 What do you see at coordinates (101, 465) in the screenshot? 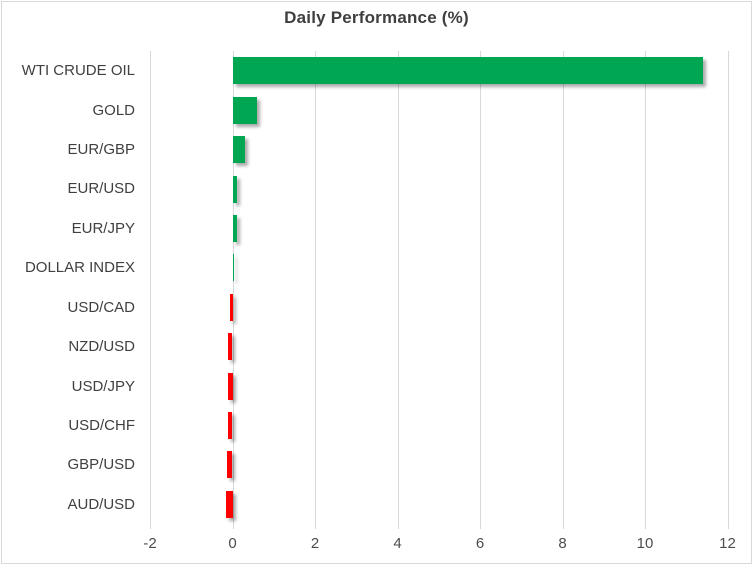
I see `category-label: GBP/USD` at bounding box center [101, 465].